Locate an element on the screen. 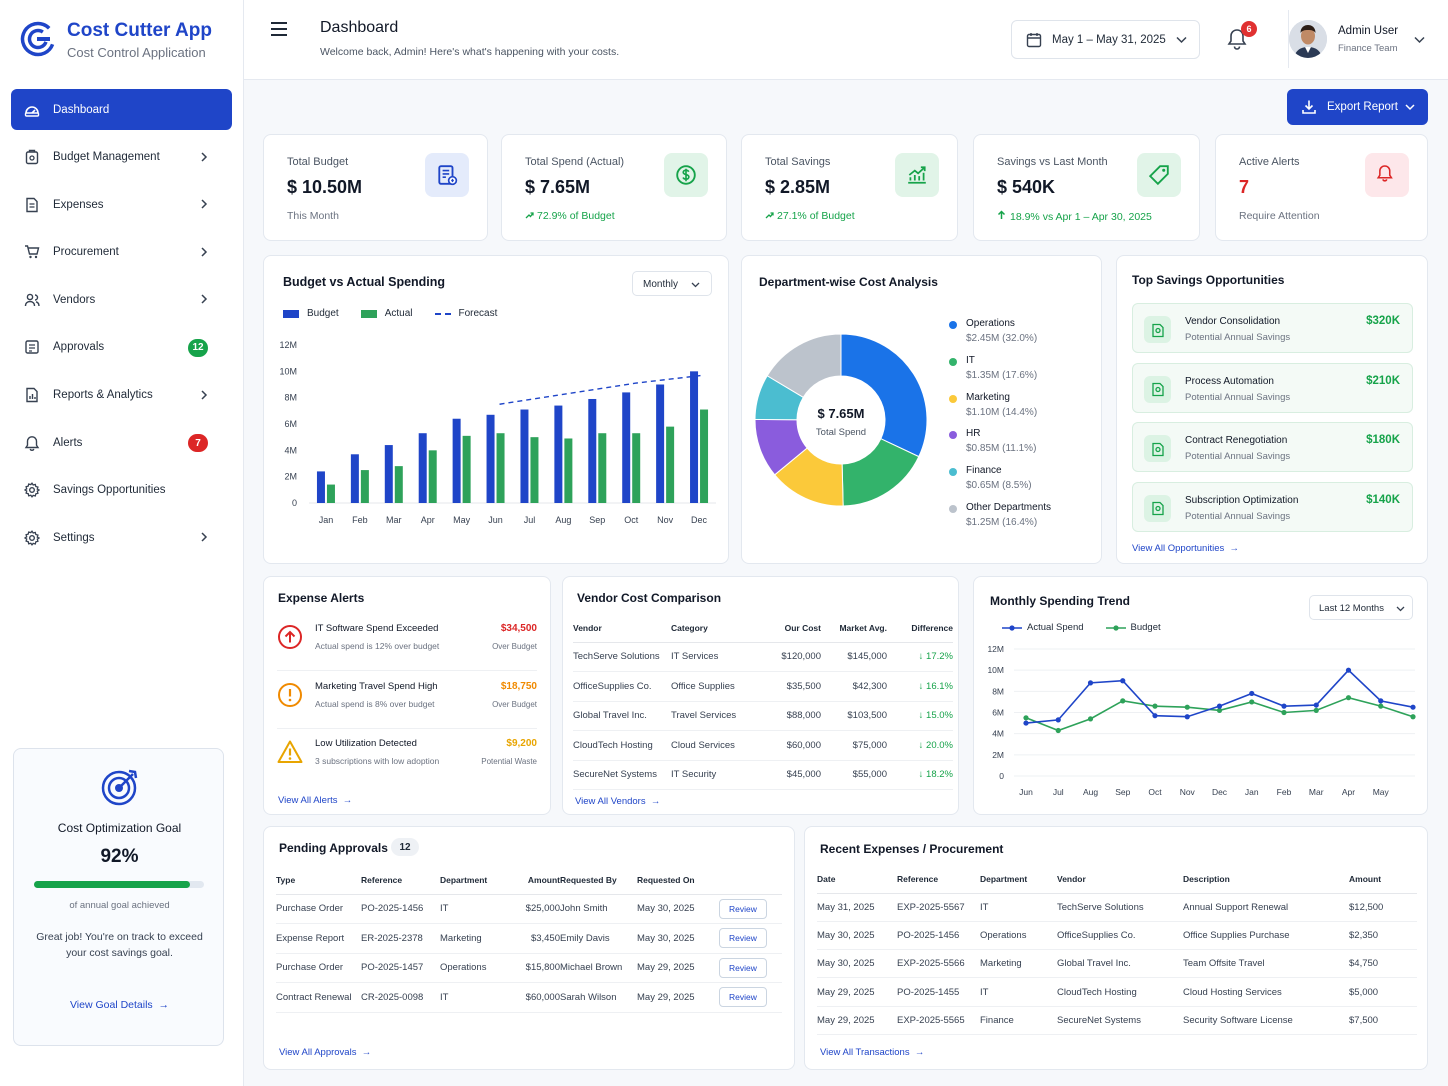  sidebar-item-alerts: Alerts 7 is located at coordinates (121, 442).